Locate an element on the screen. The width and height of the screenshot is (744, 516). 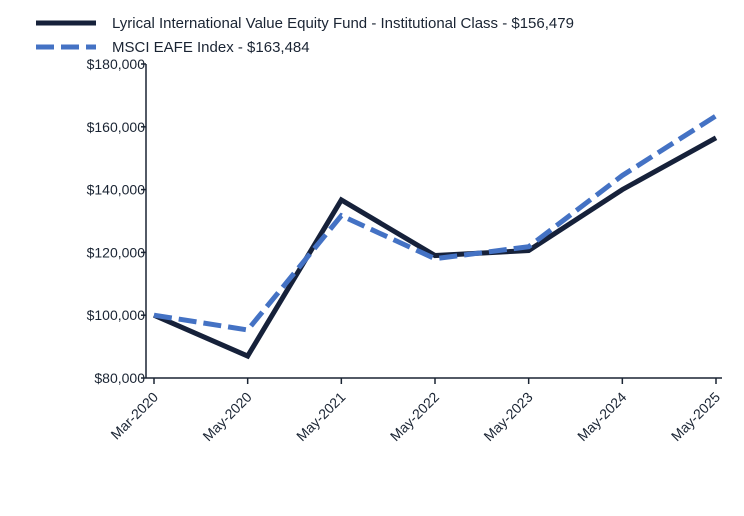
y-tick-label: $160,000 is located at coordinates (116, 127).